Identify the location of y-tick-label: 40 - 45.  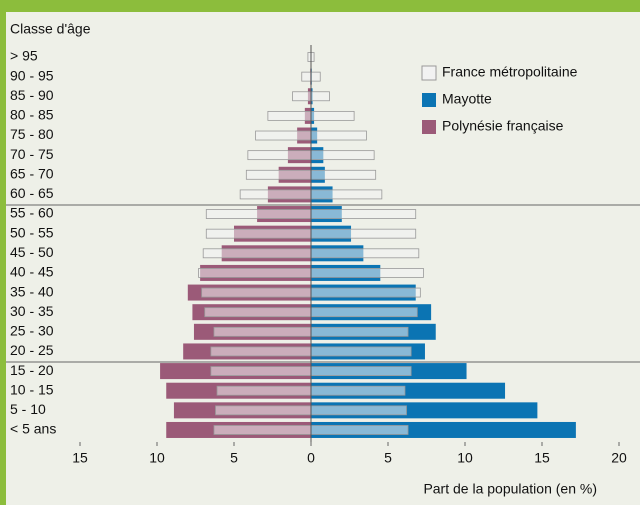
(32, 272).